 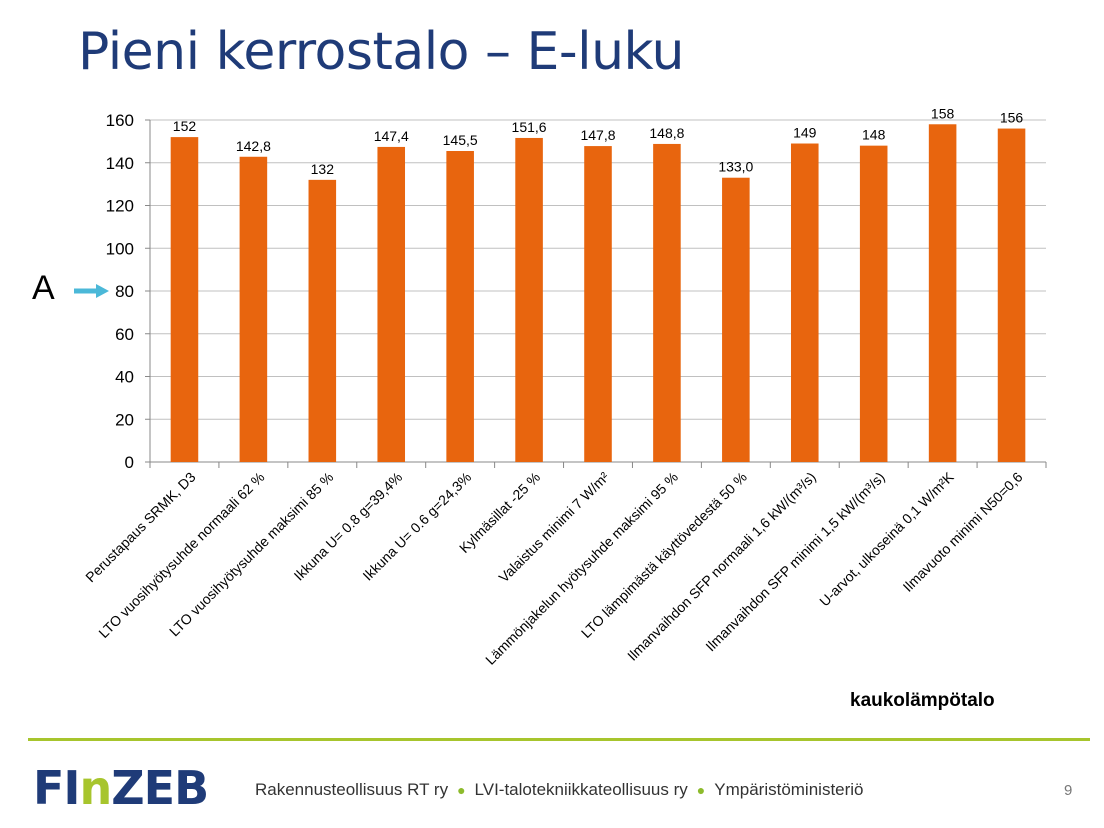 I want to click on data-label: 158, so click(x=943, y=113).